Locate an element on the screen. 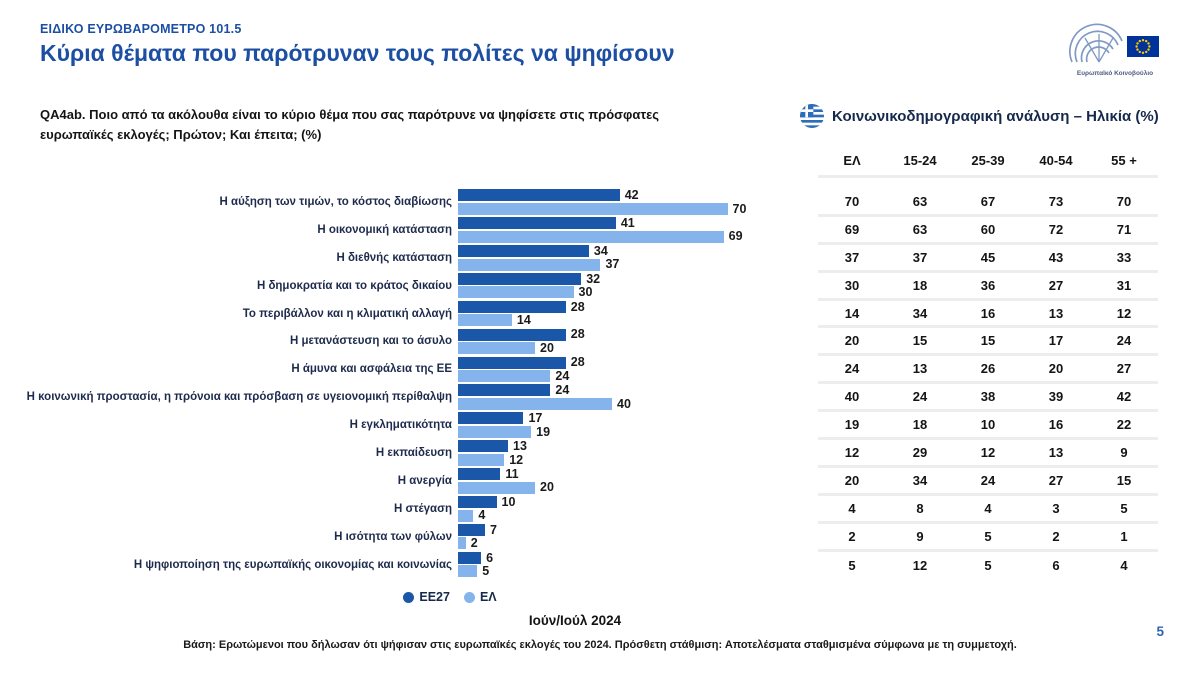 This screenshot has height=676, width=1200. bar-value-ΕΕ27: 17 is located at coordinates (535, 418).